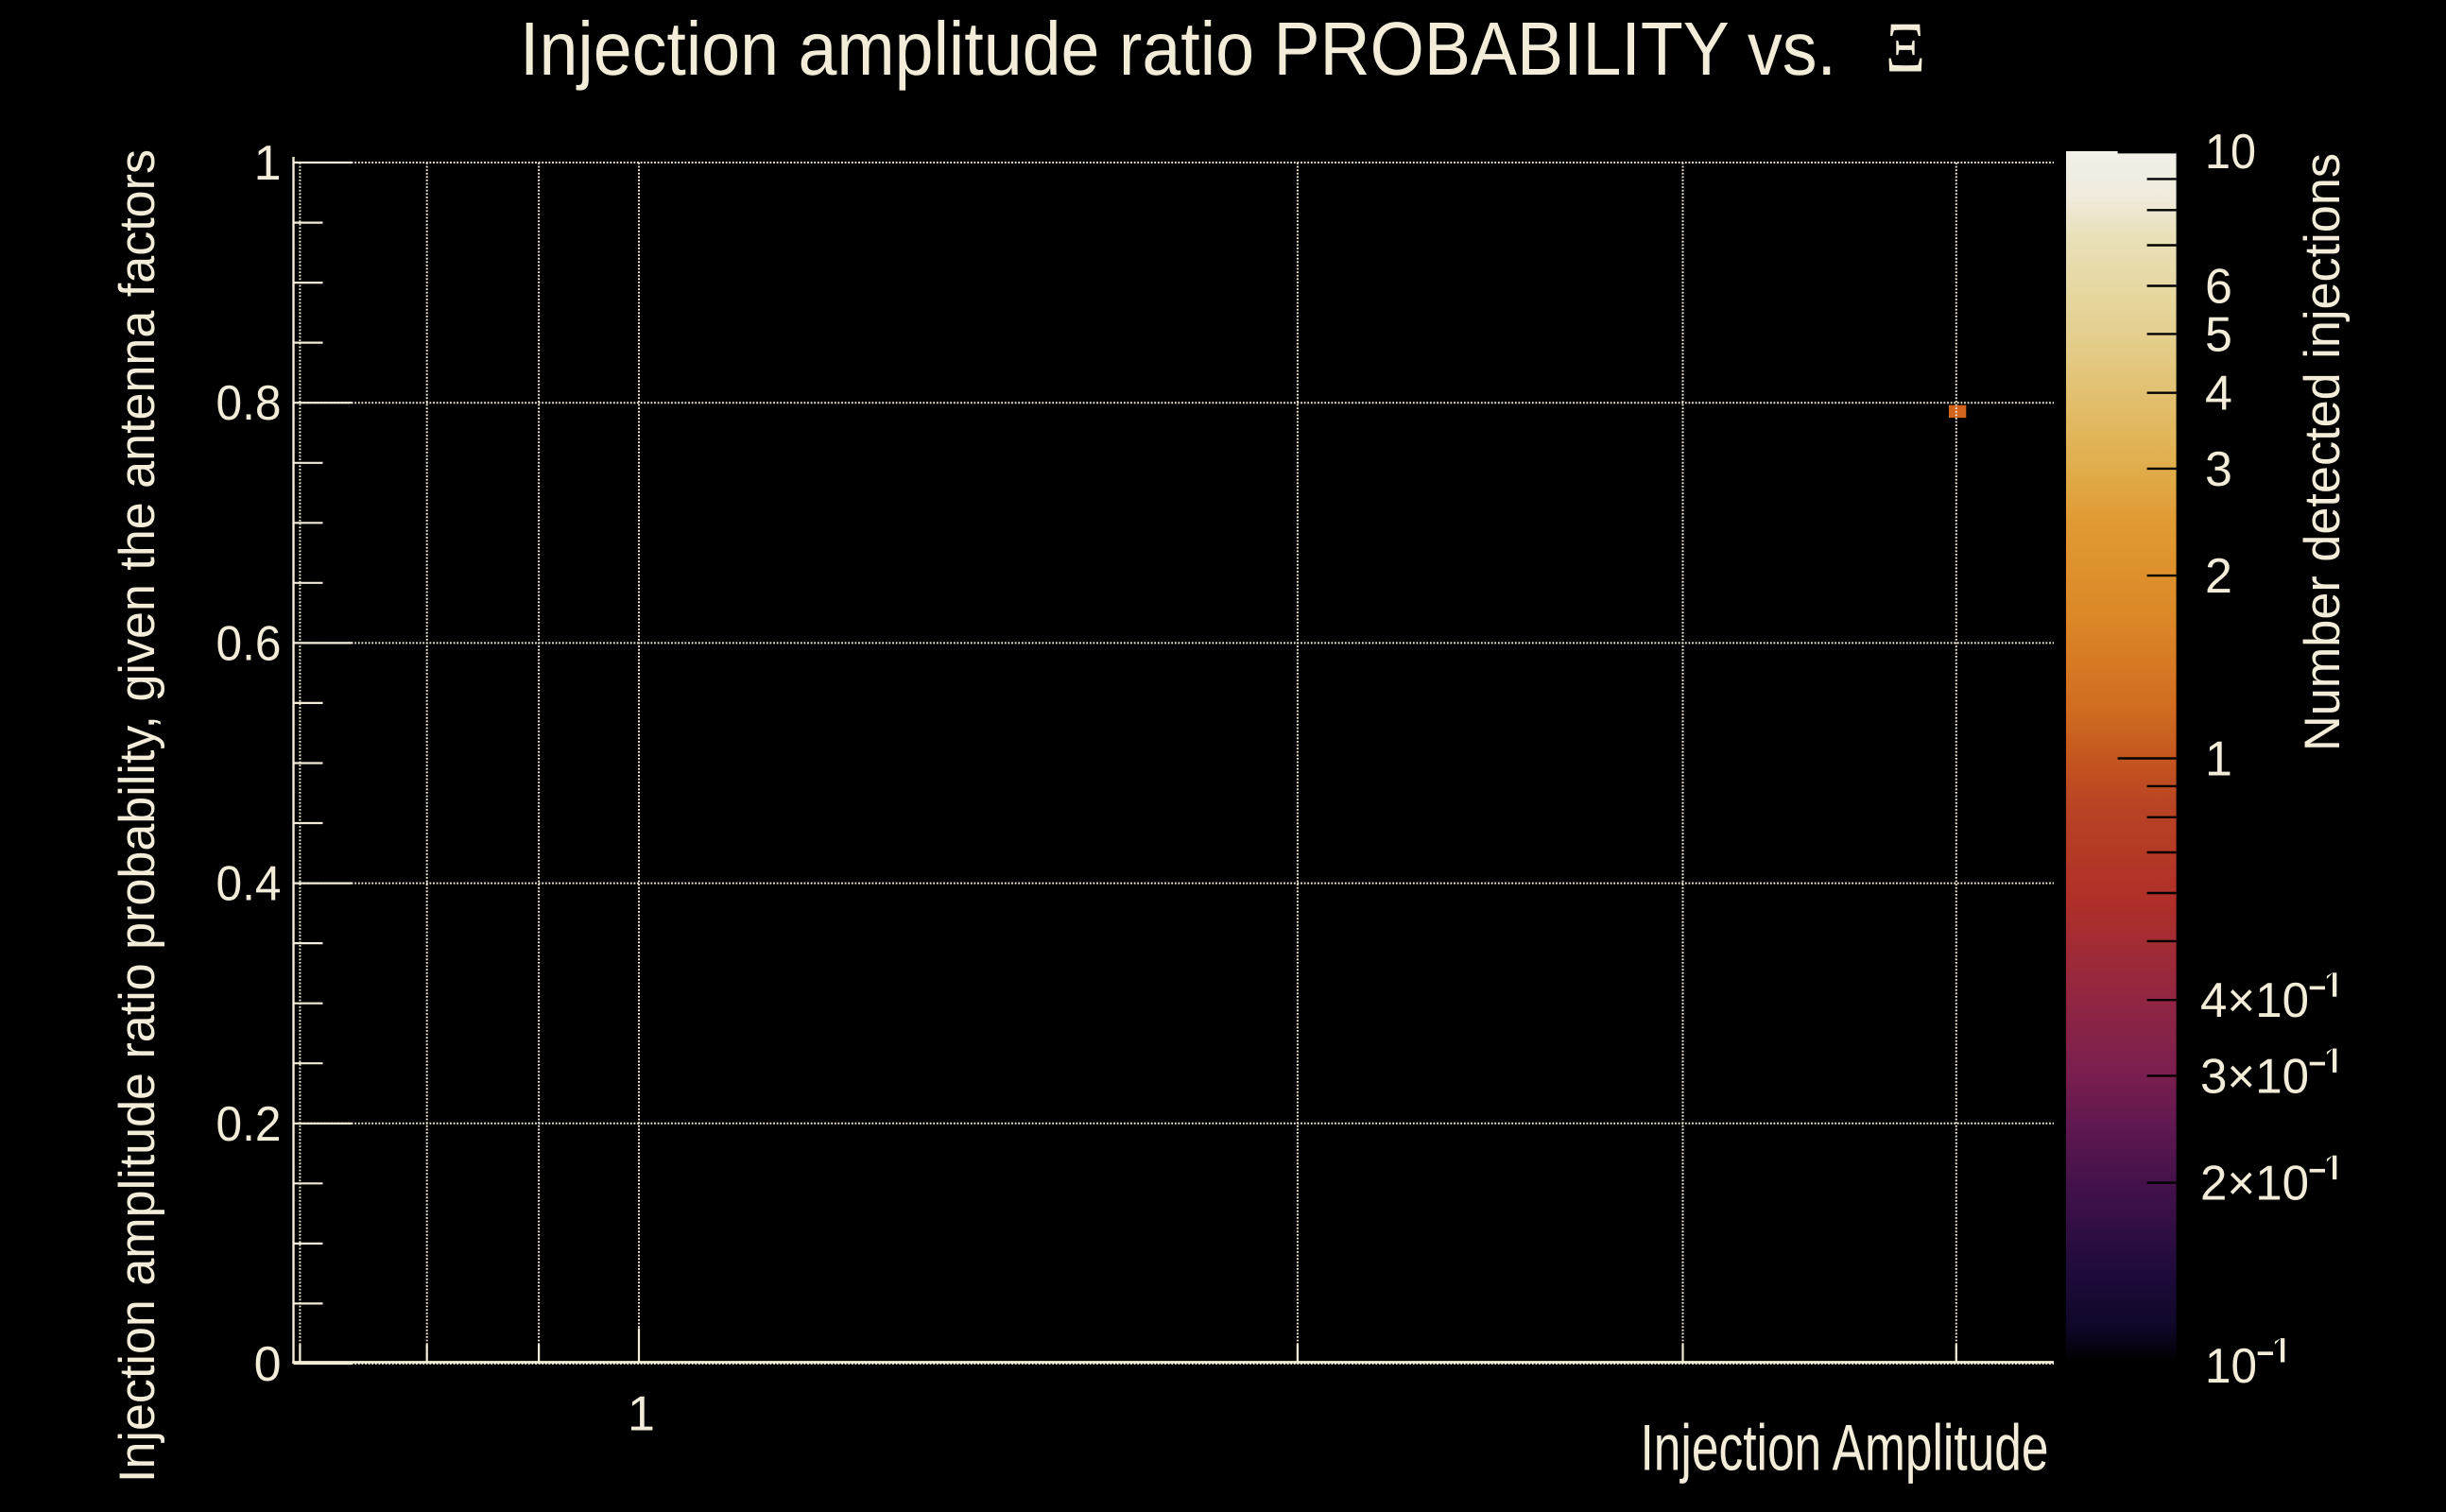  I want to click on svg-text: Injection Amplitude, so click(1845, 1447).